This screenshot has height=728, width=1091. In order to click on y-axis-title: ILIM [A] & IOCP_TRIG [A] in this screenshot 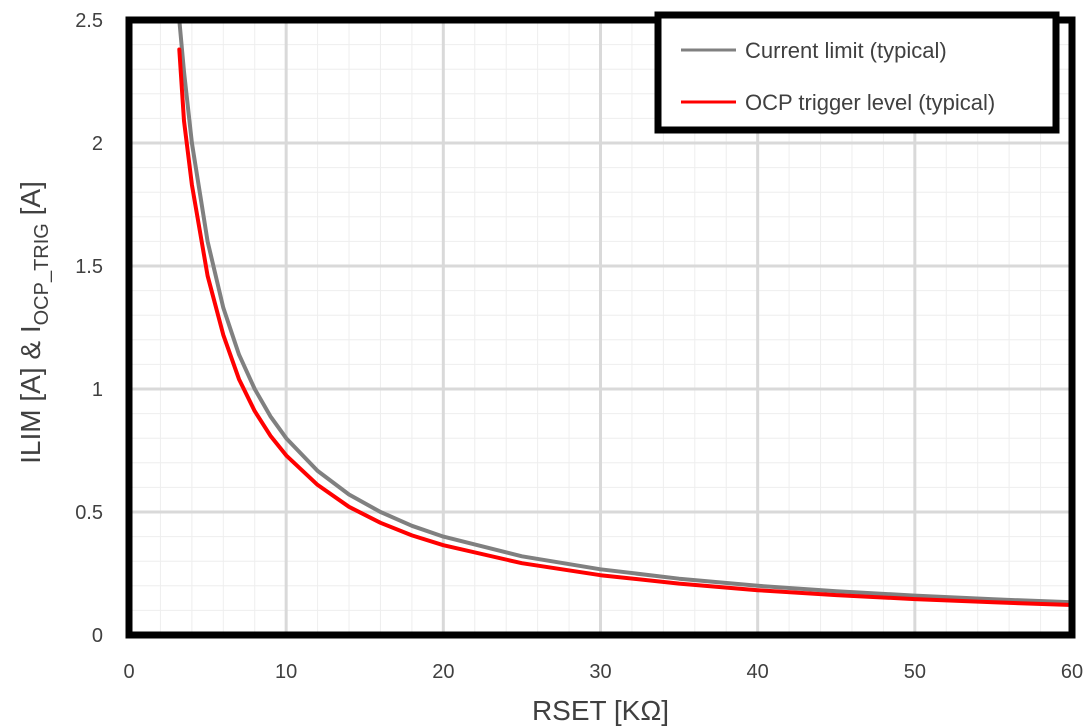, I will do `click(34, 322)`.